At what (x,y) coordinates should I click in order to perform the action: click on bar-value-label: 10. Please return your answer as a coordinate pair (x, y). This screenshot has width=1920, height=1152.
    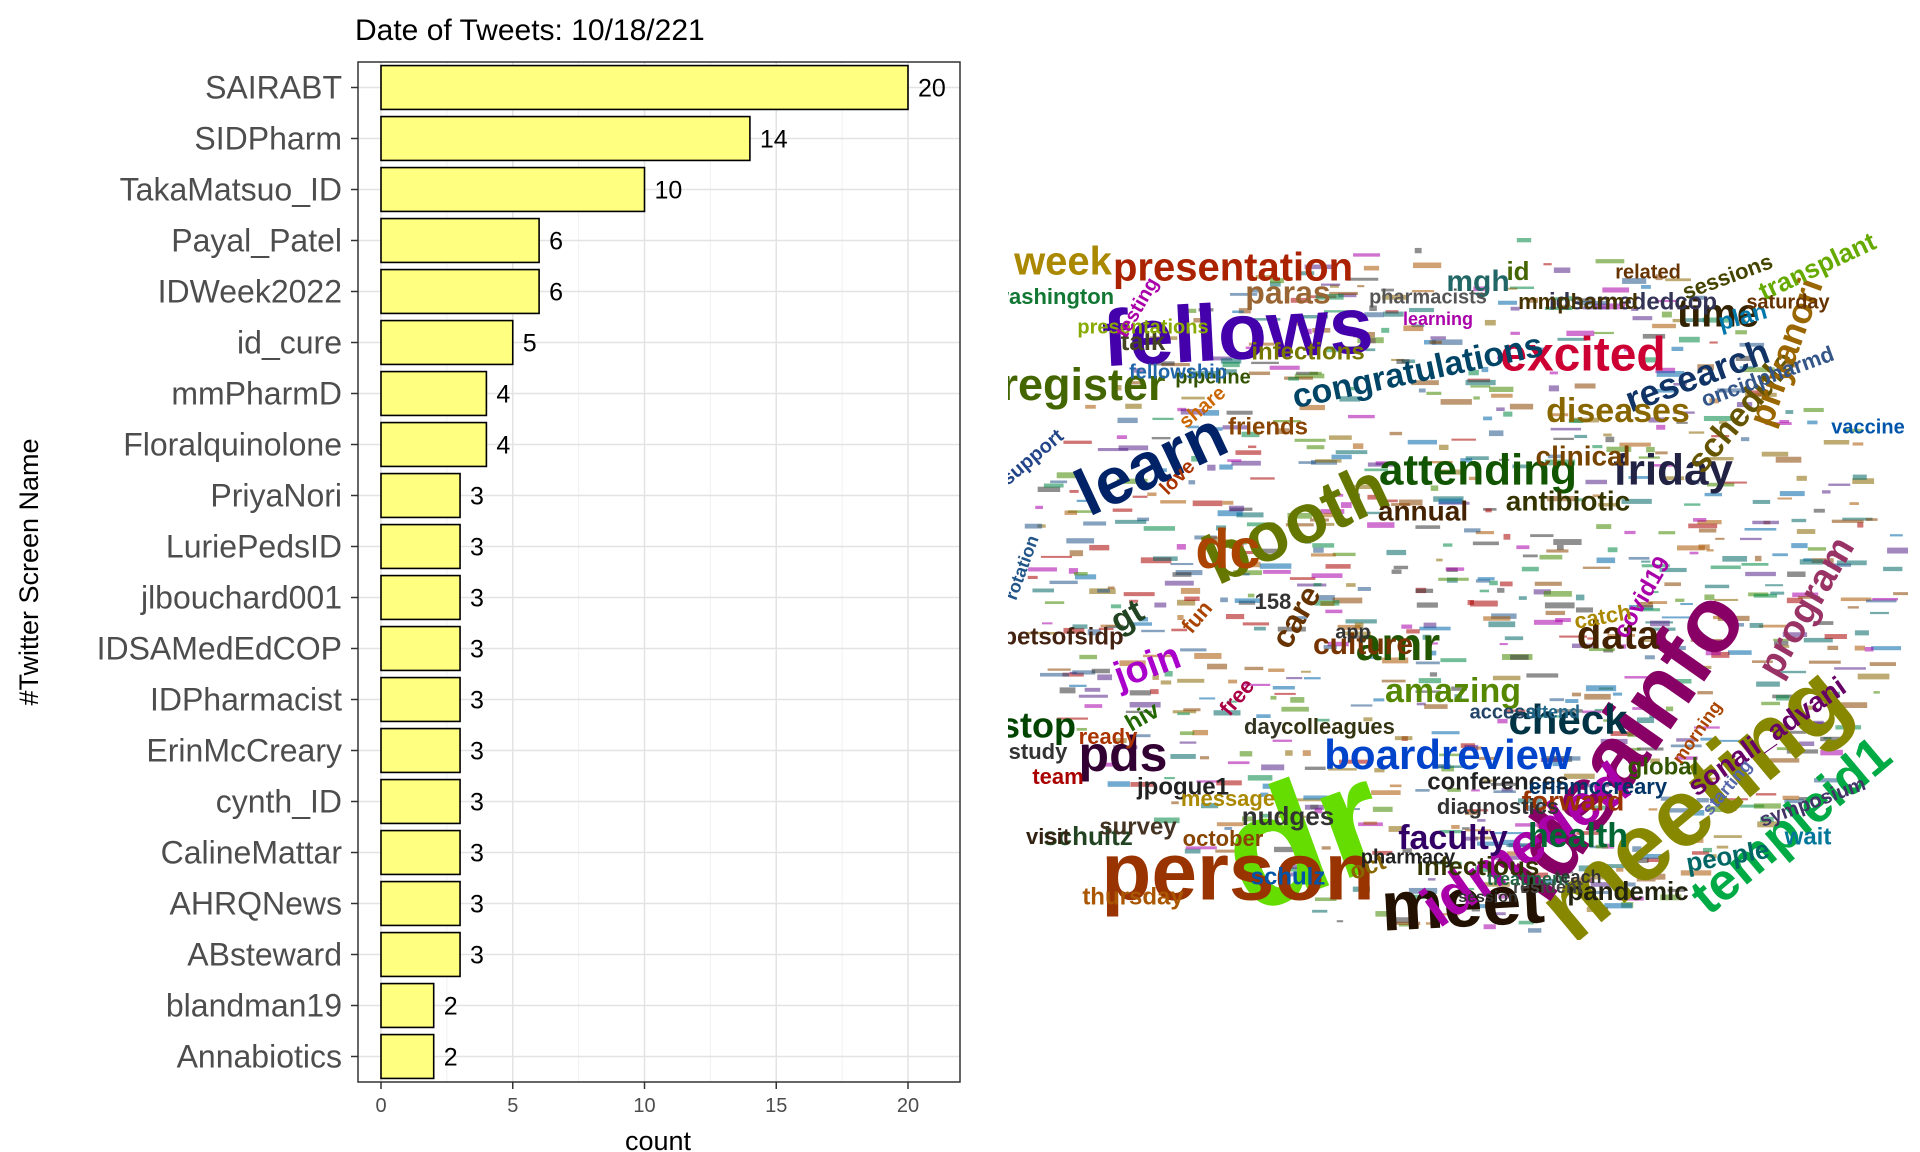
    Looking at the image, I should click on (669, 191).